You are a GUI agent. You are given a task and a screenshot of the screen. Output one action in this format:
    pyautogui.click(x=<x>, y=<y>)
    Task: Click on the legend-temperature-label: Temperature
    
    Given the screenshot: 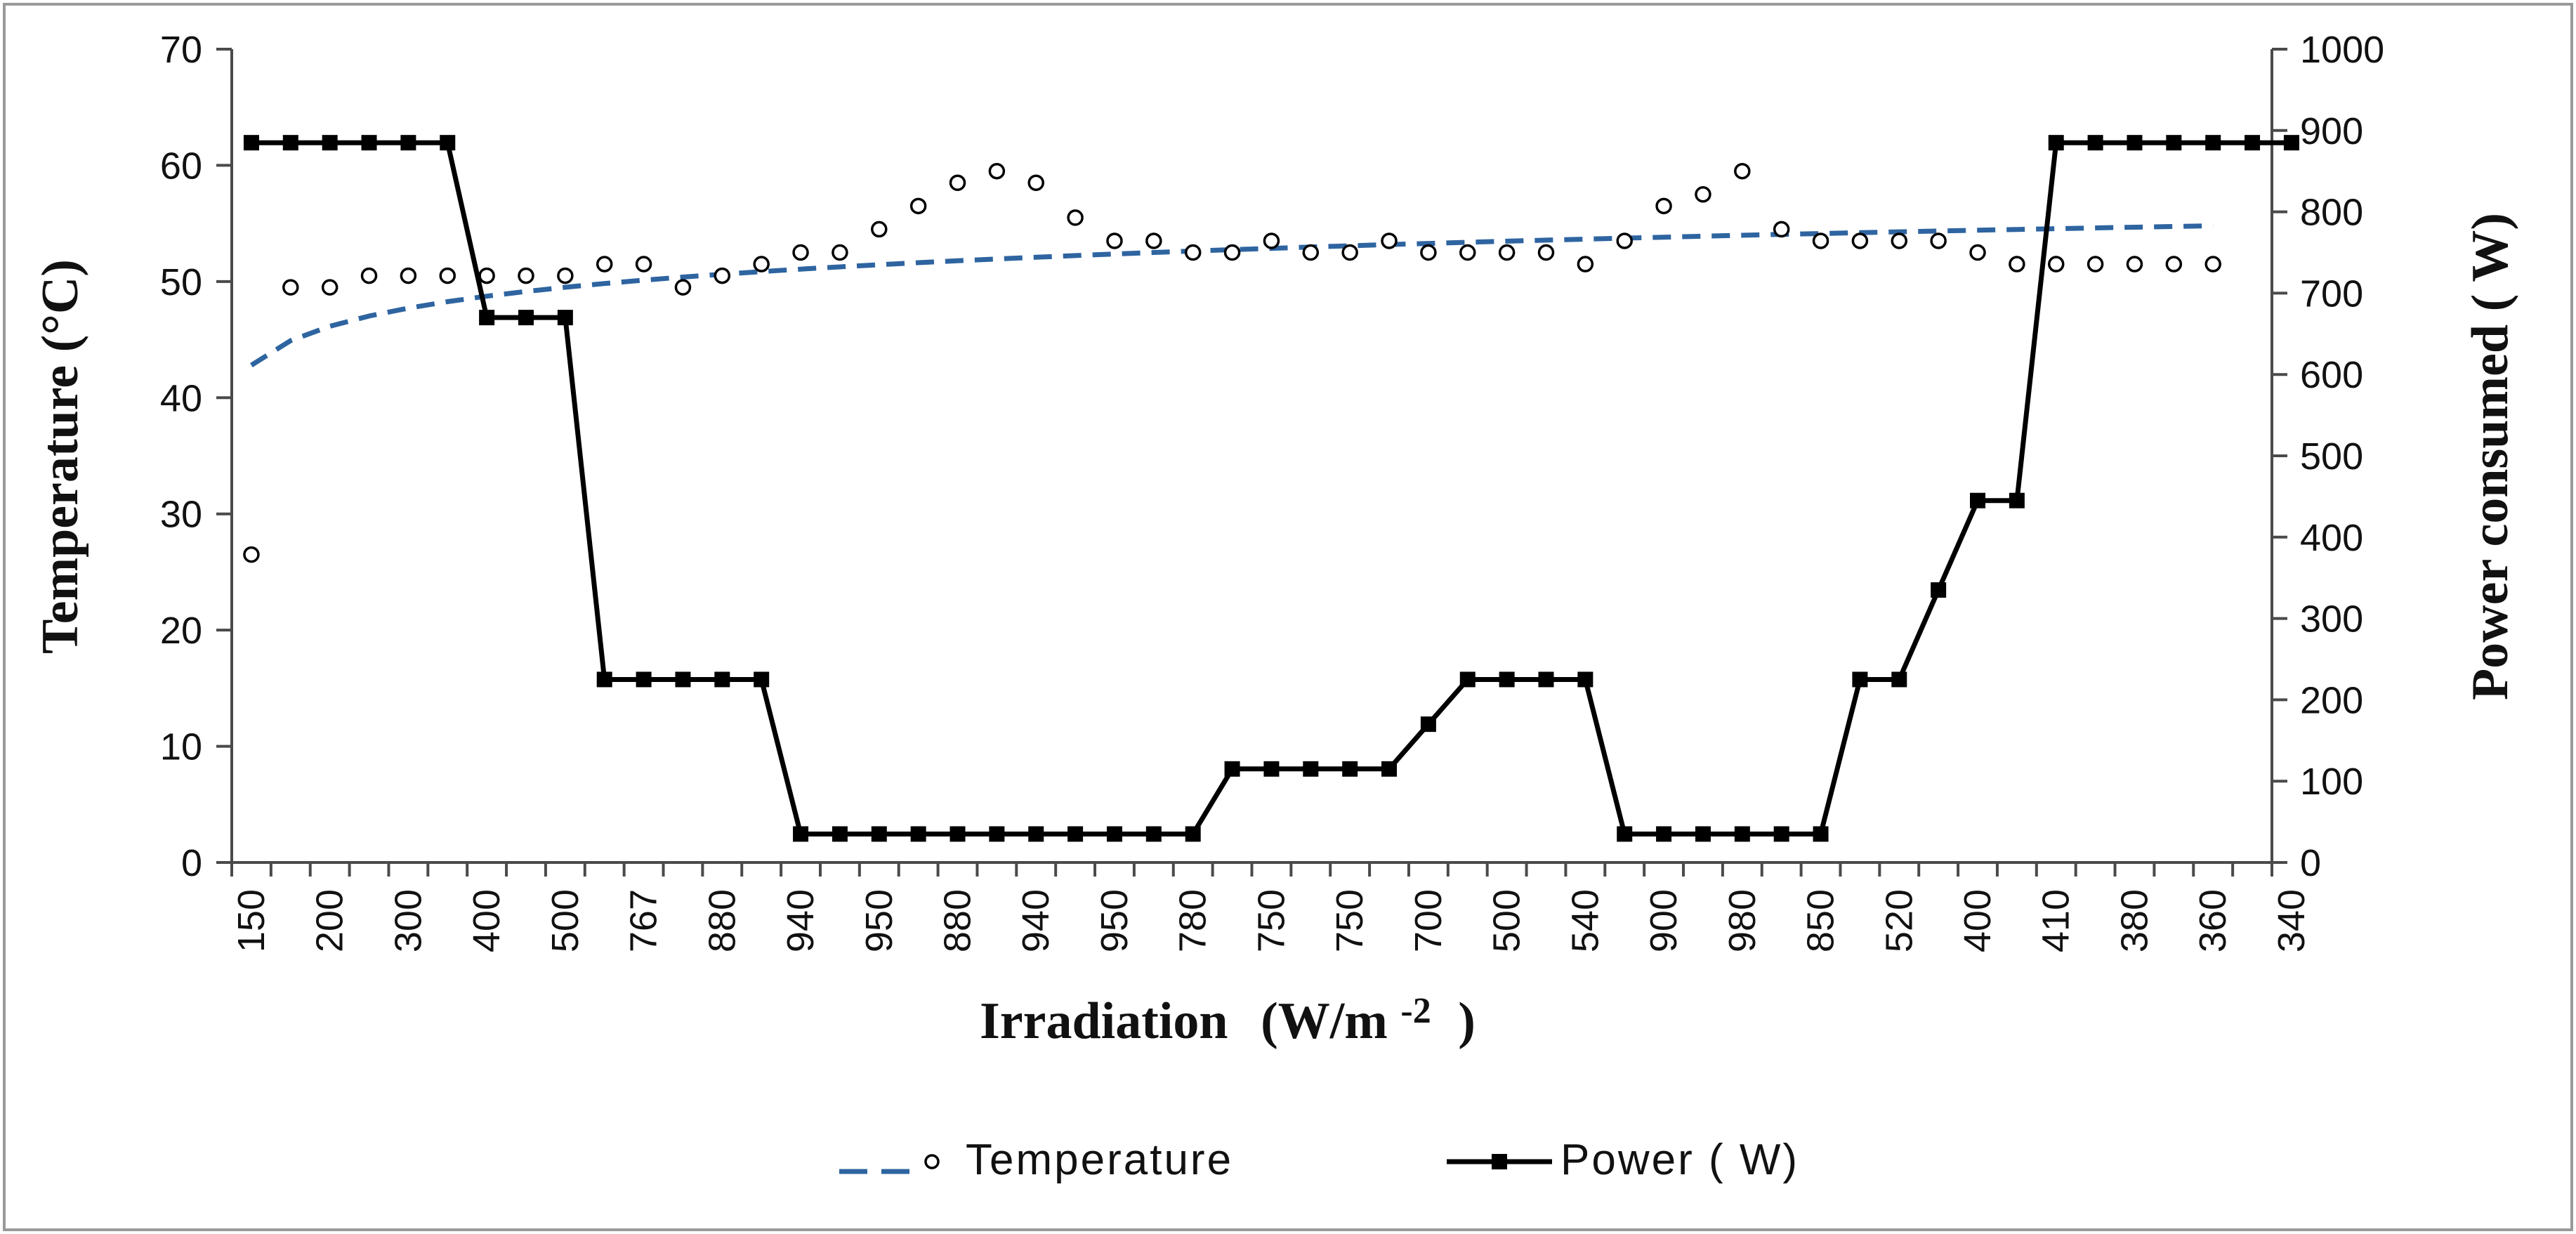 What is the action you would take?
    pyautogui.click(x=1099, y=1160)
    